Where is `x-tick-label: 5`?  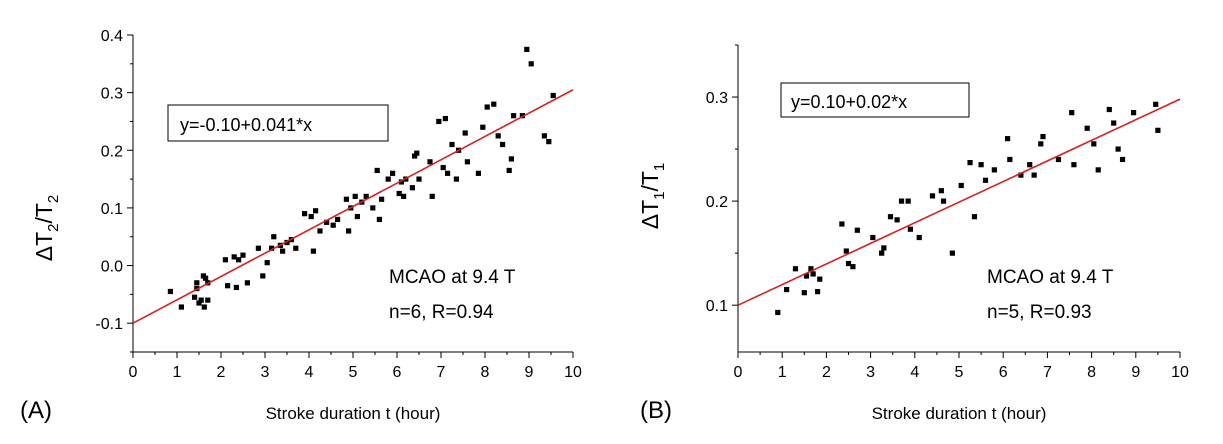 x-tick-label: 5 is located at coordinates (353, 372).